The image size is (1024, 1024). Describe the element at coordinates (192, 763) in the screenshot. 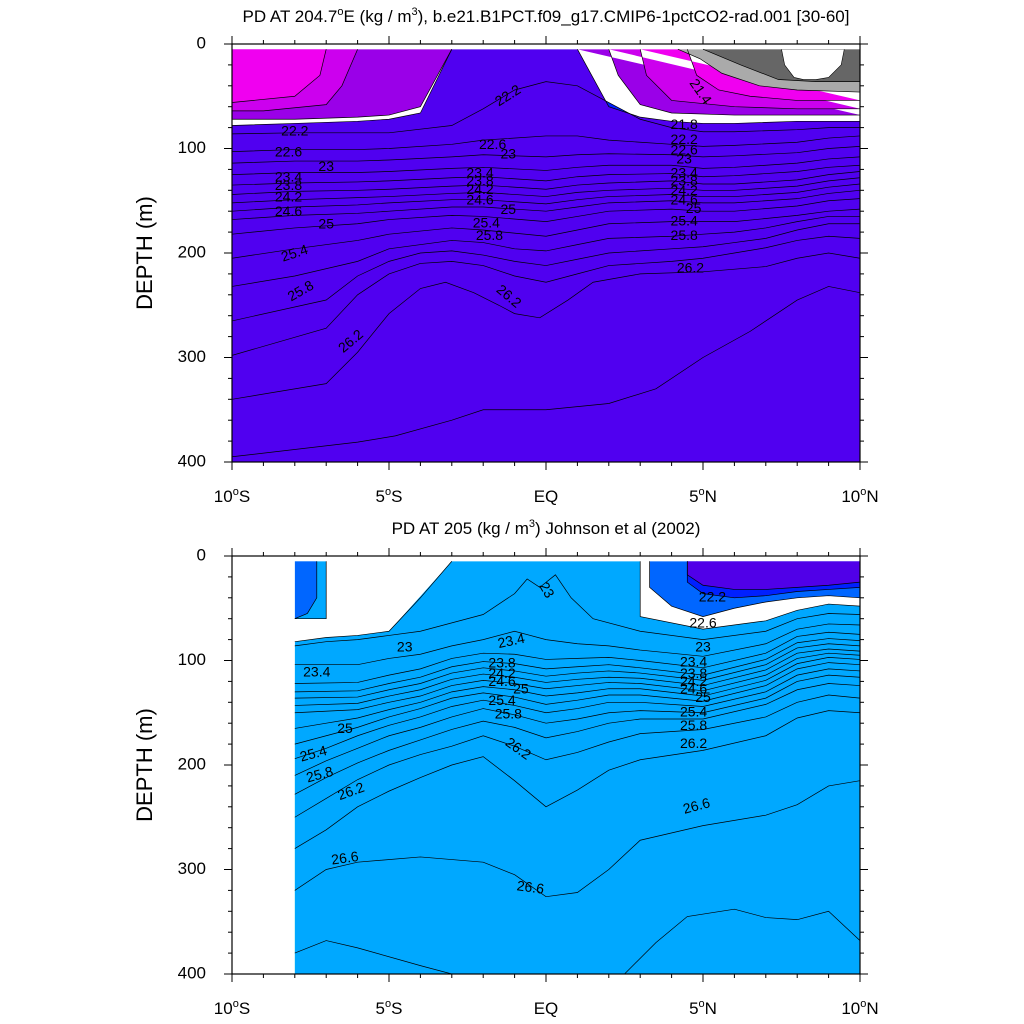

I see `y-tick-label: 200` at that location.